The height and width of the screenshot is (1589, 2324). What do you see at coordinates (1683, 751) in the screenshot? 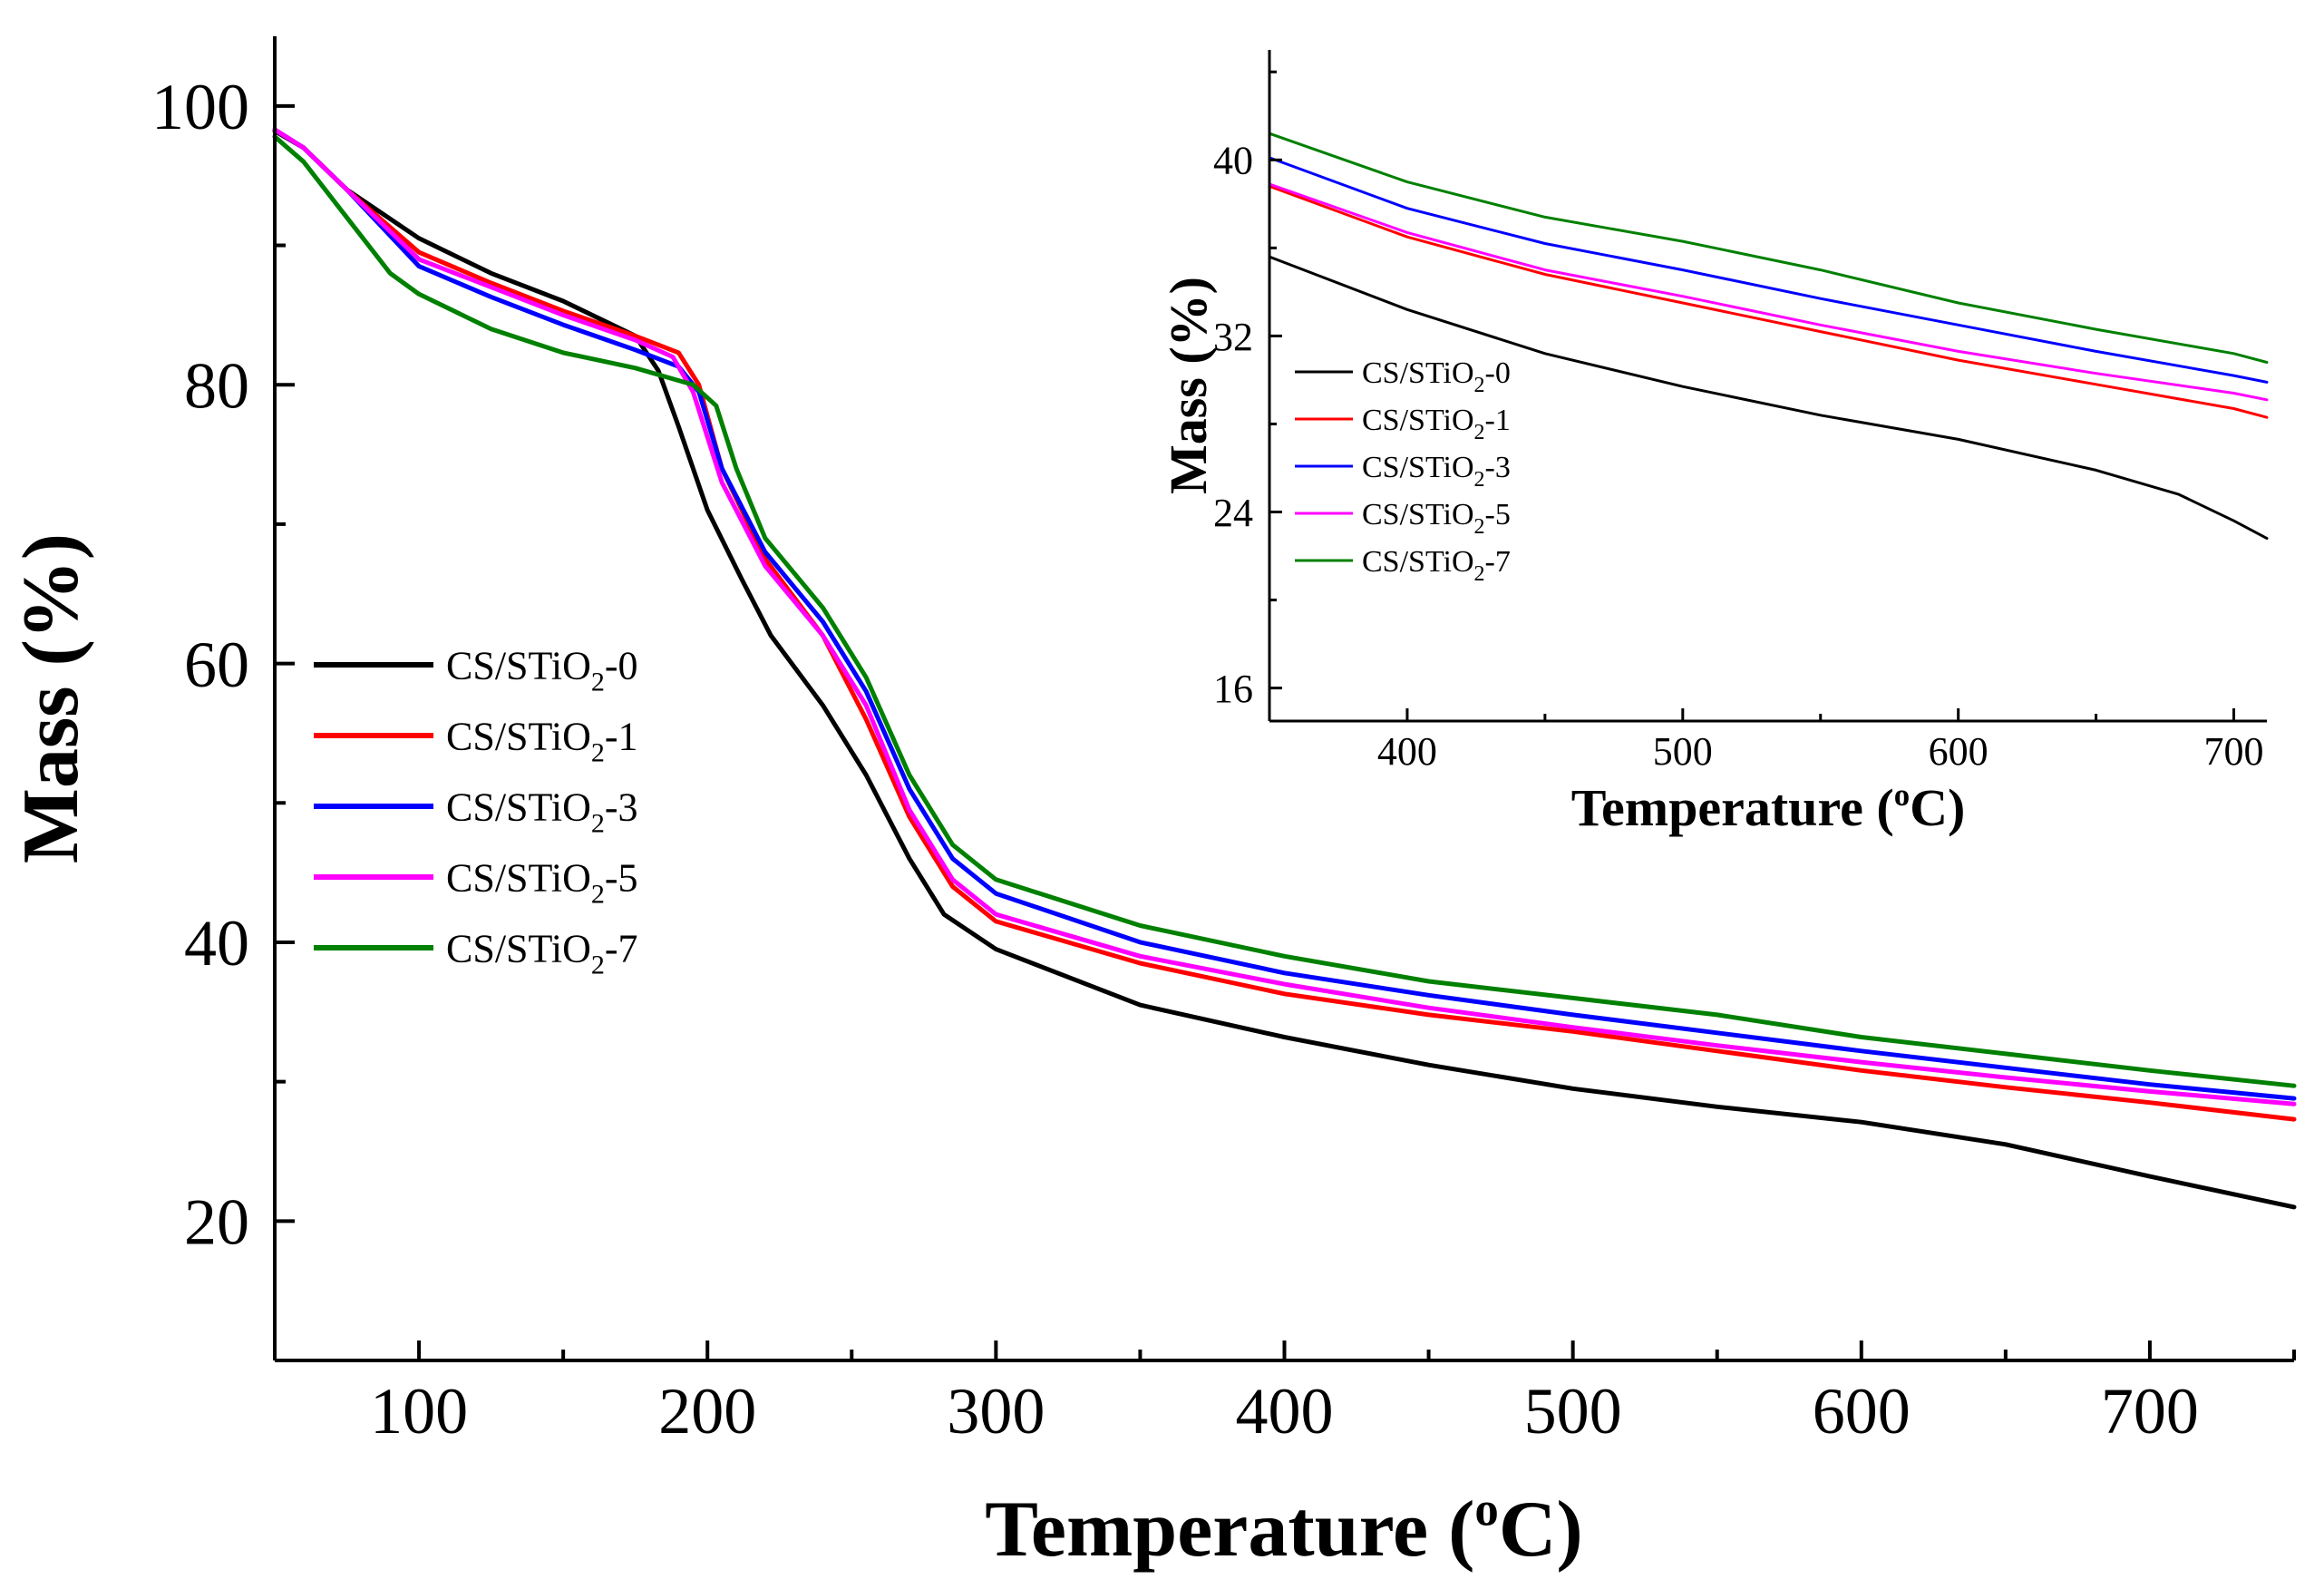
I see `inset-x-tick-label: 500` at bounding box center [1683, 751].